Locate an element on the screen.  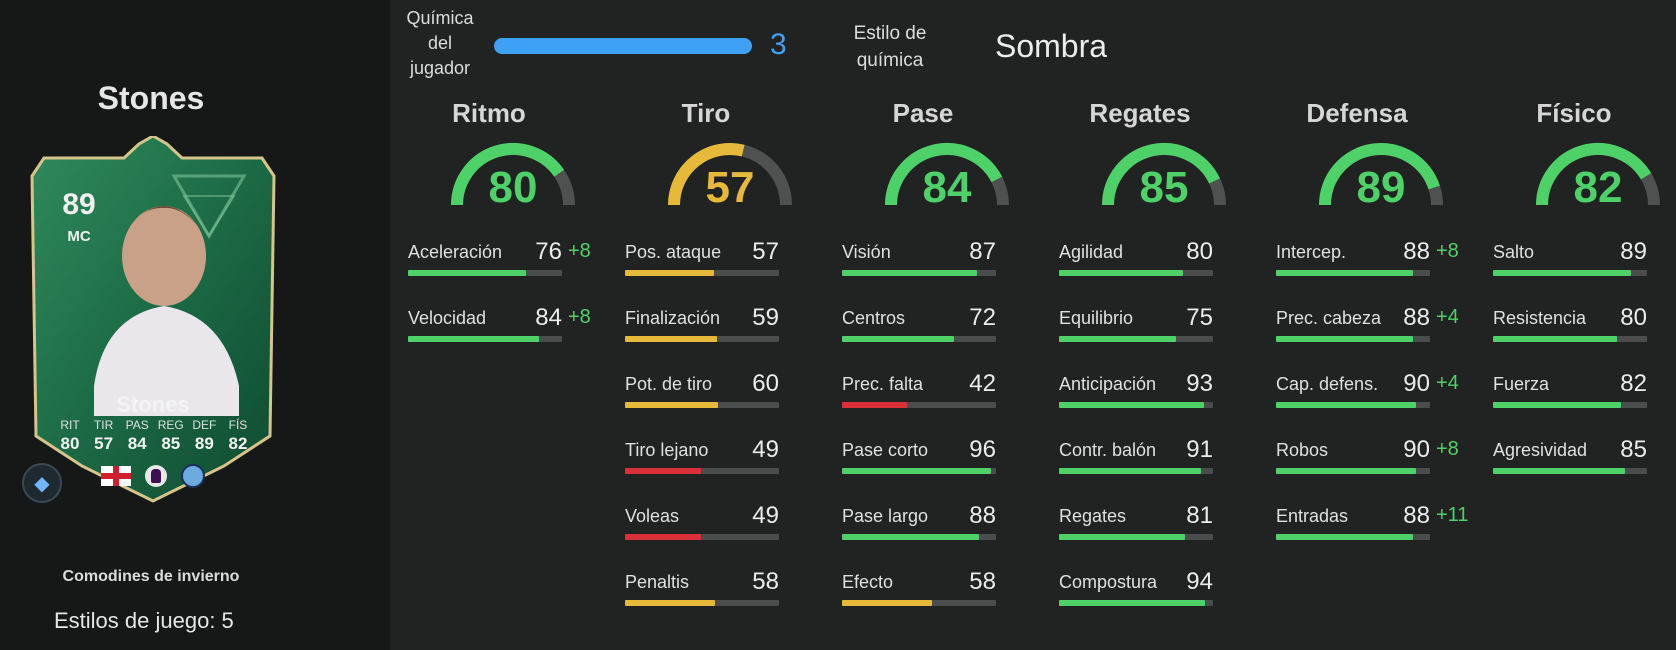
stat-value: 49 is located at coordinates (765, 515).